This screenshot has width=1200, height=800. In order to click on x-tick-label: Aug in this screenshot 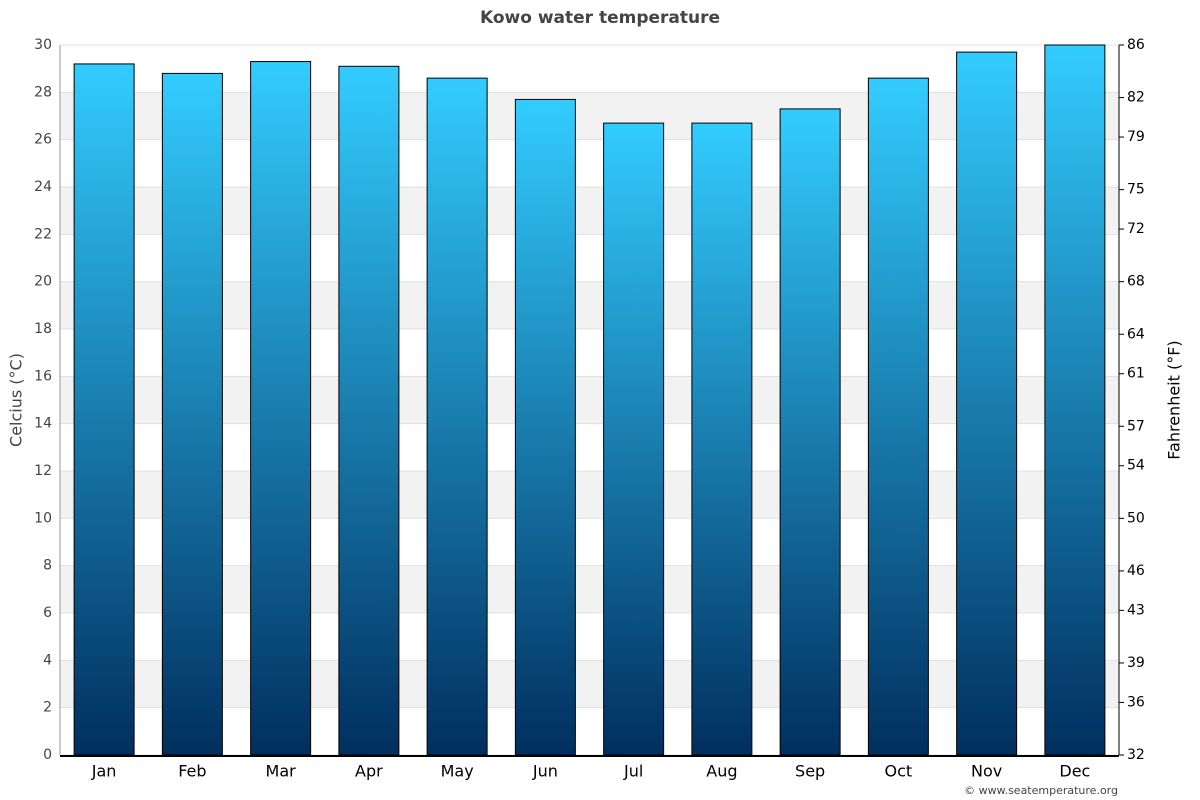, I will do `click(721, 771)`.